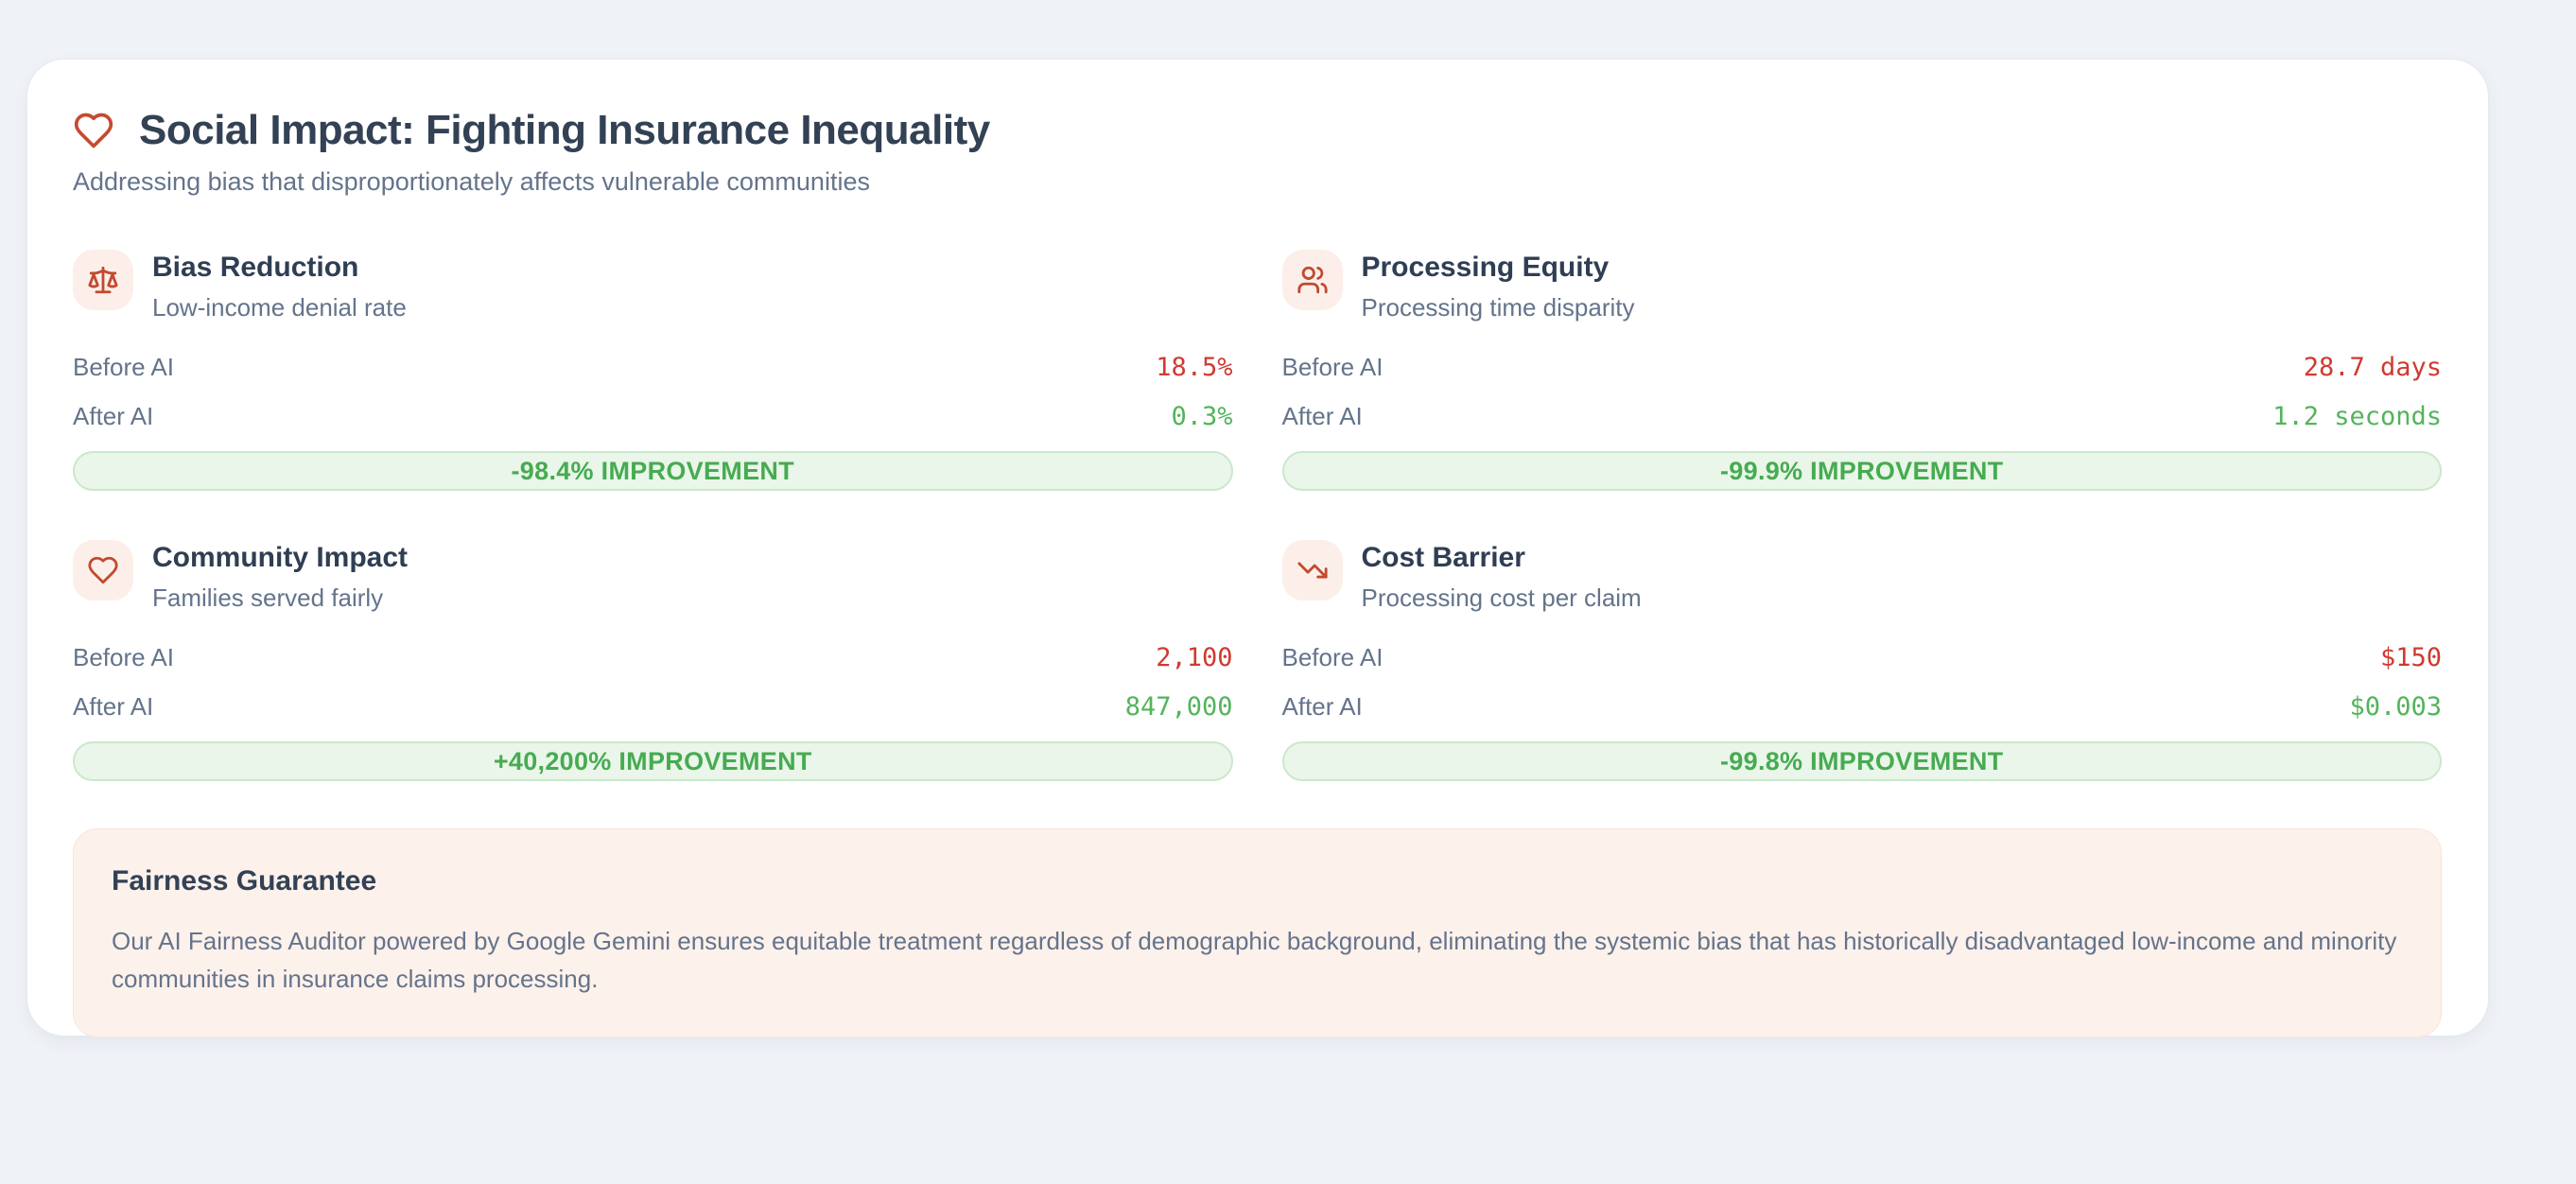 This screenshot has height=1184, width=2576. I want to click on metric-title: Processing Equity, so click(1485, 267).